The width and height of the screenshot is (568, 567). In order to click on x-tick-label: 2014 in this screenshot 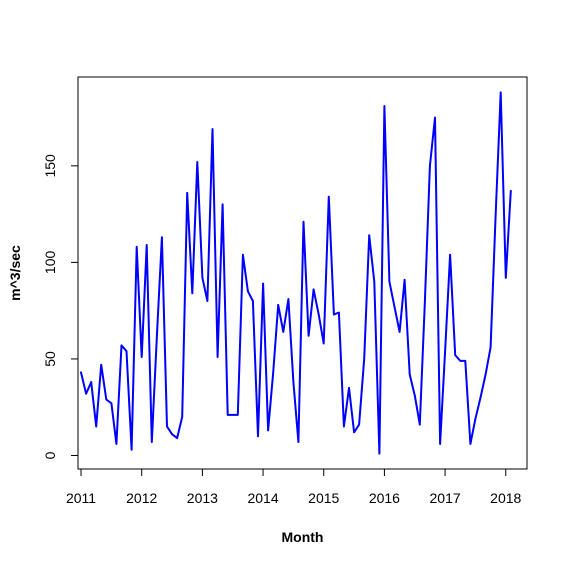, I will do `click(262, 498)`.